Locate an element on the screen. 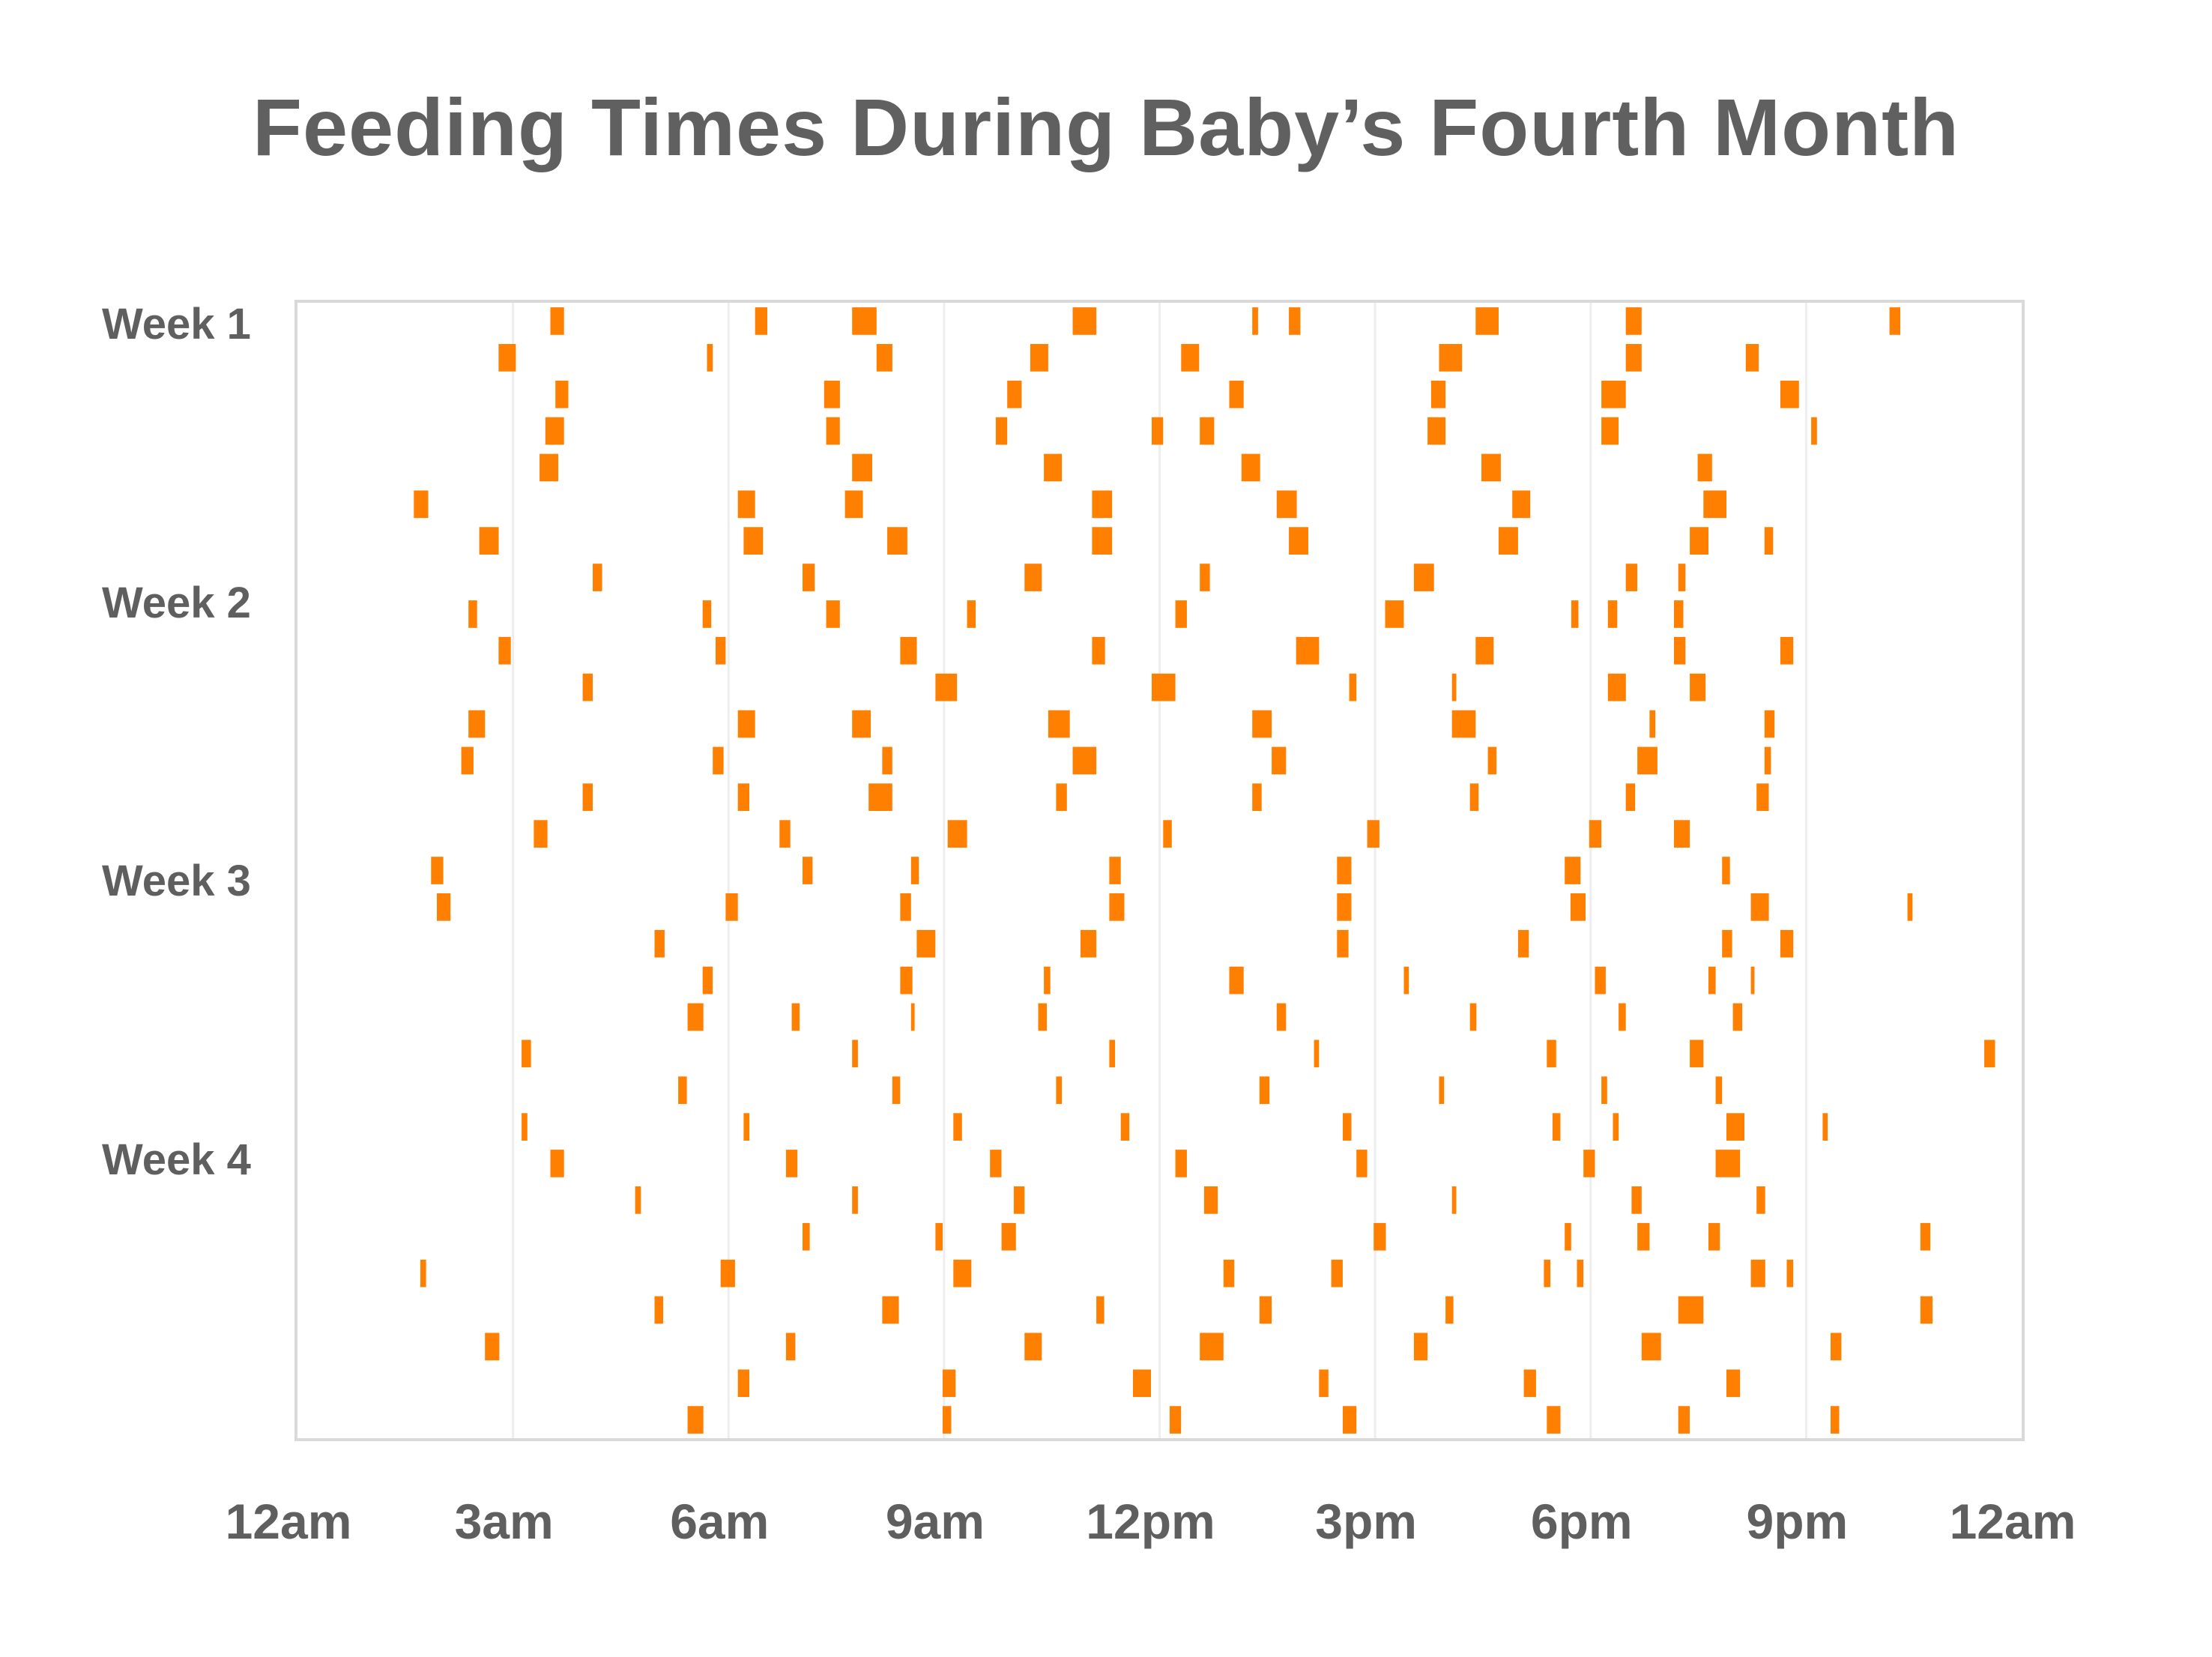  week-label: Week 2 is located at coordinates (177, 602).